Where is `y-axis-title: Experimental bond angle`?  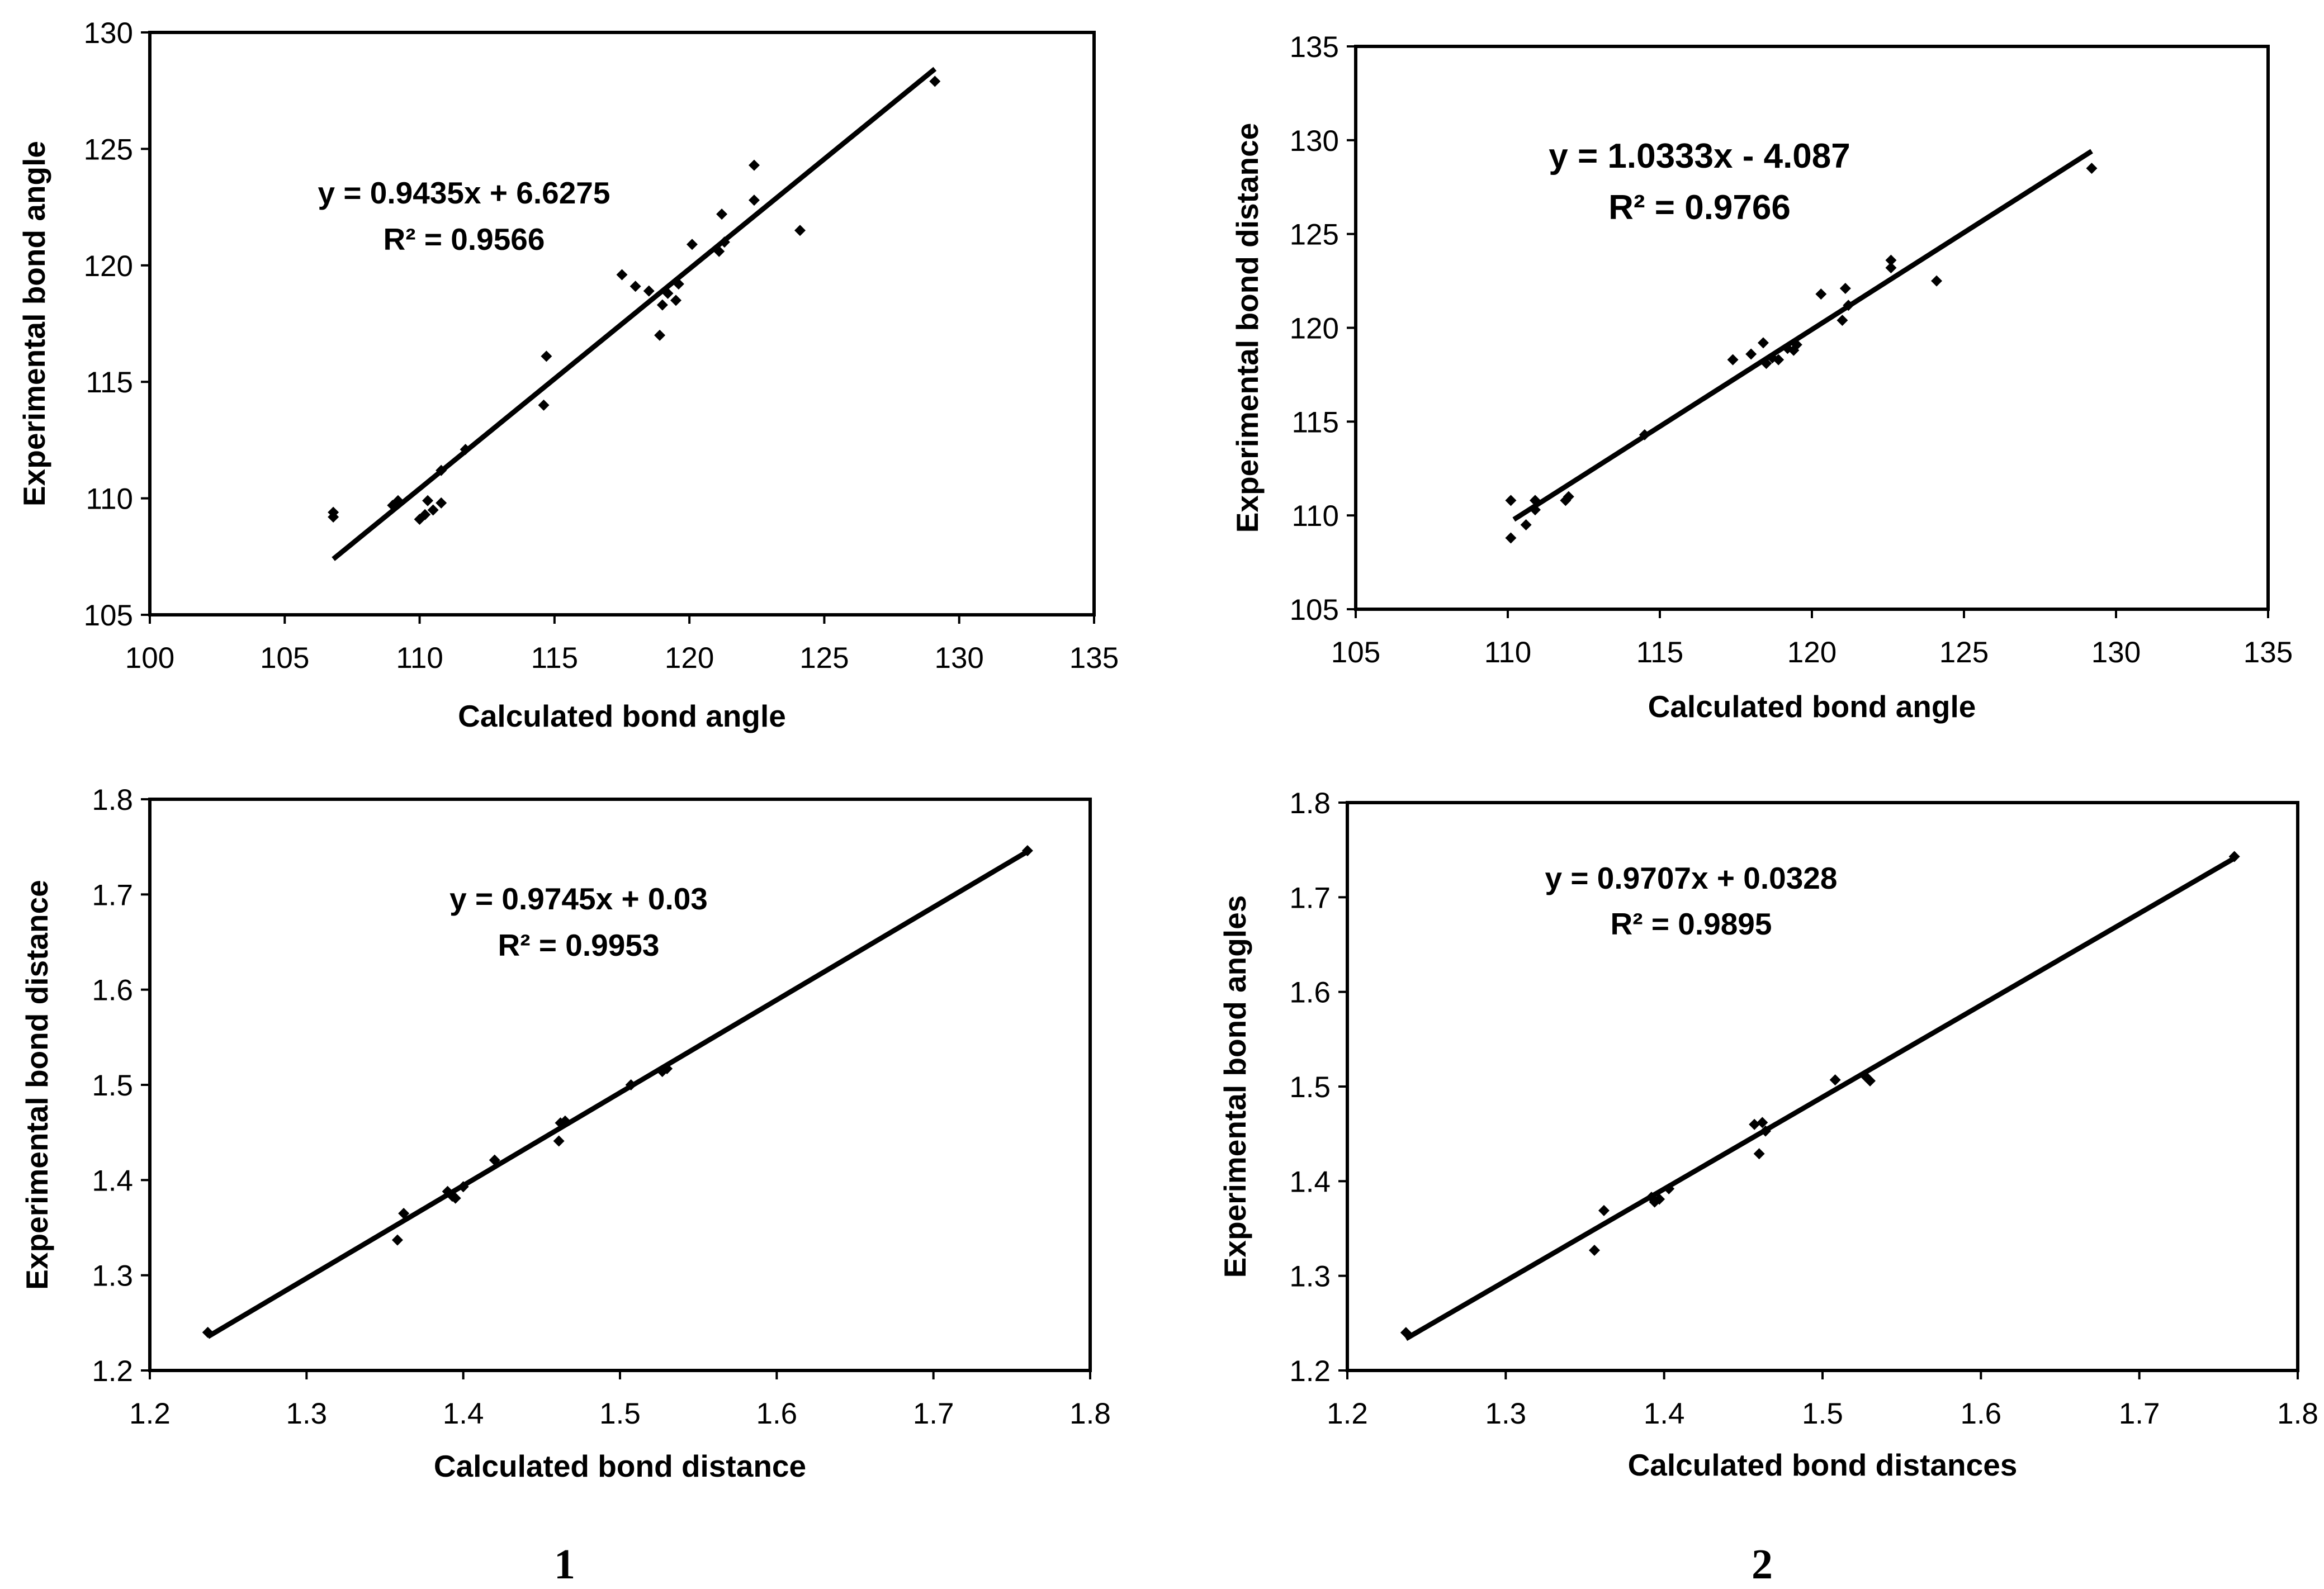 y-axis-title: Experimental bond angle is located at coordinates (34, 324).